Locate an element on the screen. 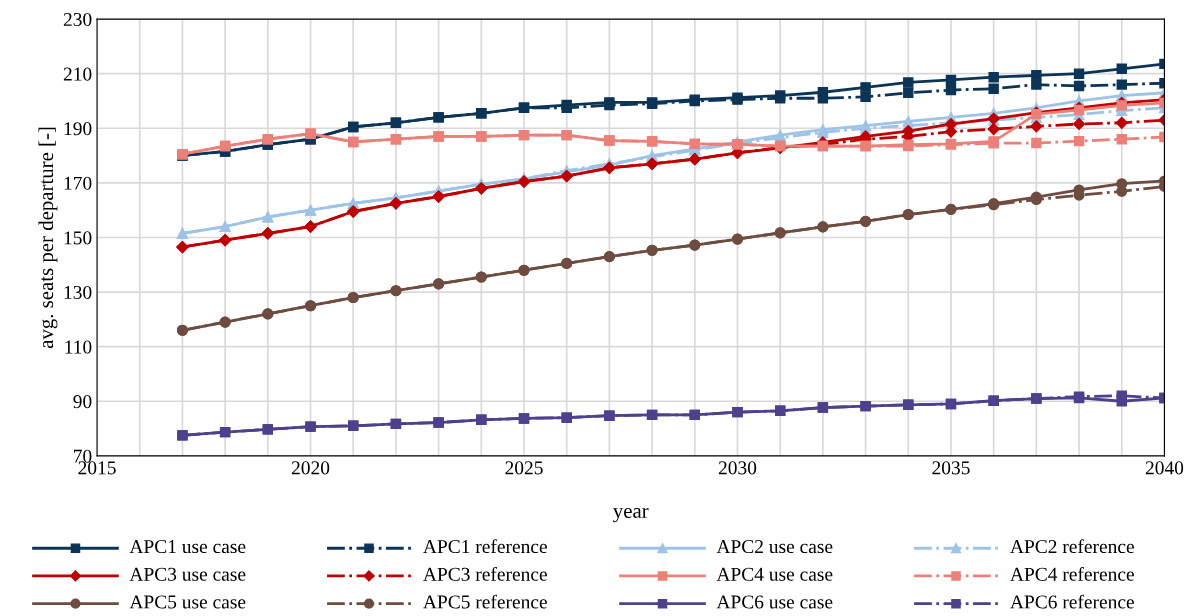 The height and width of the screenshot is (616, 1198). x-tick-label: 2020 is located at coordinates (310, 468).